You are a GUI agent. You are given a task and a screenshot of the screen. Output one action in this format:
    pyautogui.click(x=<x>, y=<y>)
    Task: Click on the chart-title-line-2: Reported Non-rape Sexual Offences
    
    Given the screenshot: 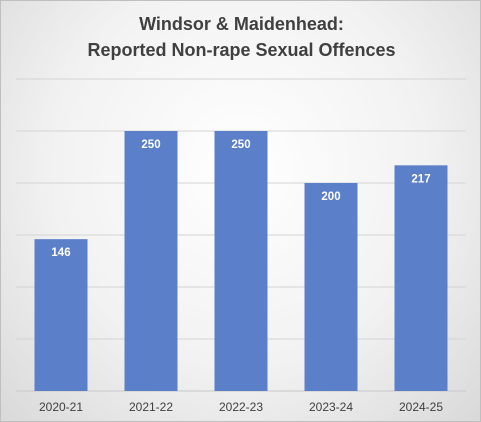 What is the action you would take?
    pyautogui.click(x=241, y=50)
    